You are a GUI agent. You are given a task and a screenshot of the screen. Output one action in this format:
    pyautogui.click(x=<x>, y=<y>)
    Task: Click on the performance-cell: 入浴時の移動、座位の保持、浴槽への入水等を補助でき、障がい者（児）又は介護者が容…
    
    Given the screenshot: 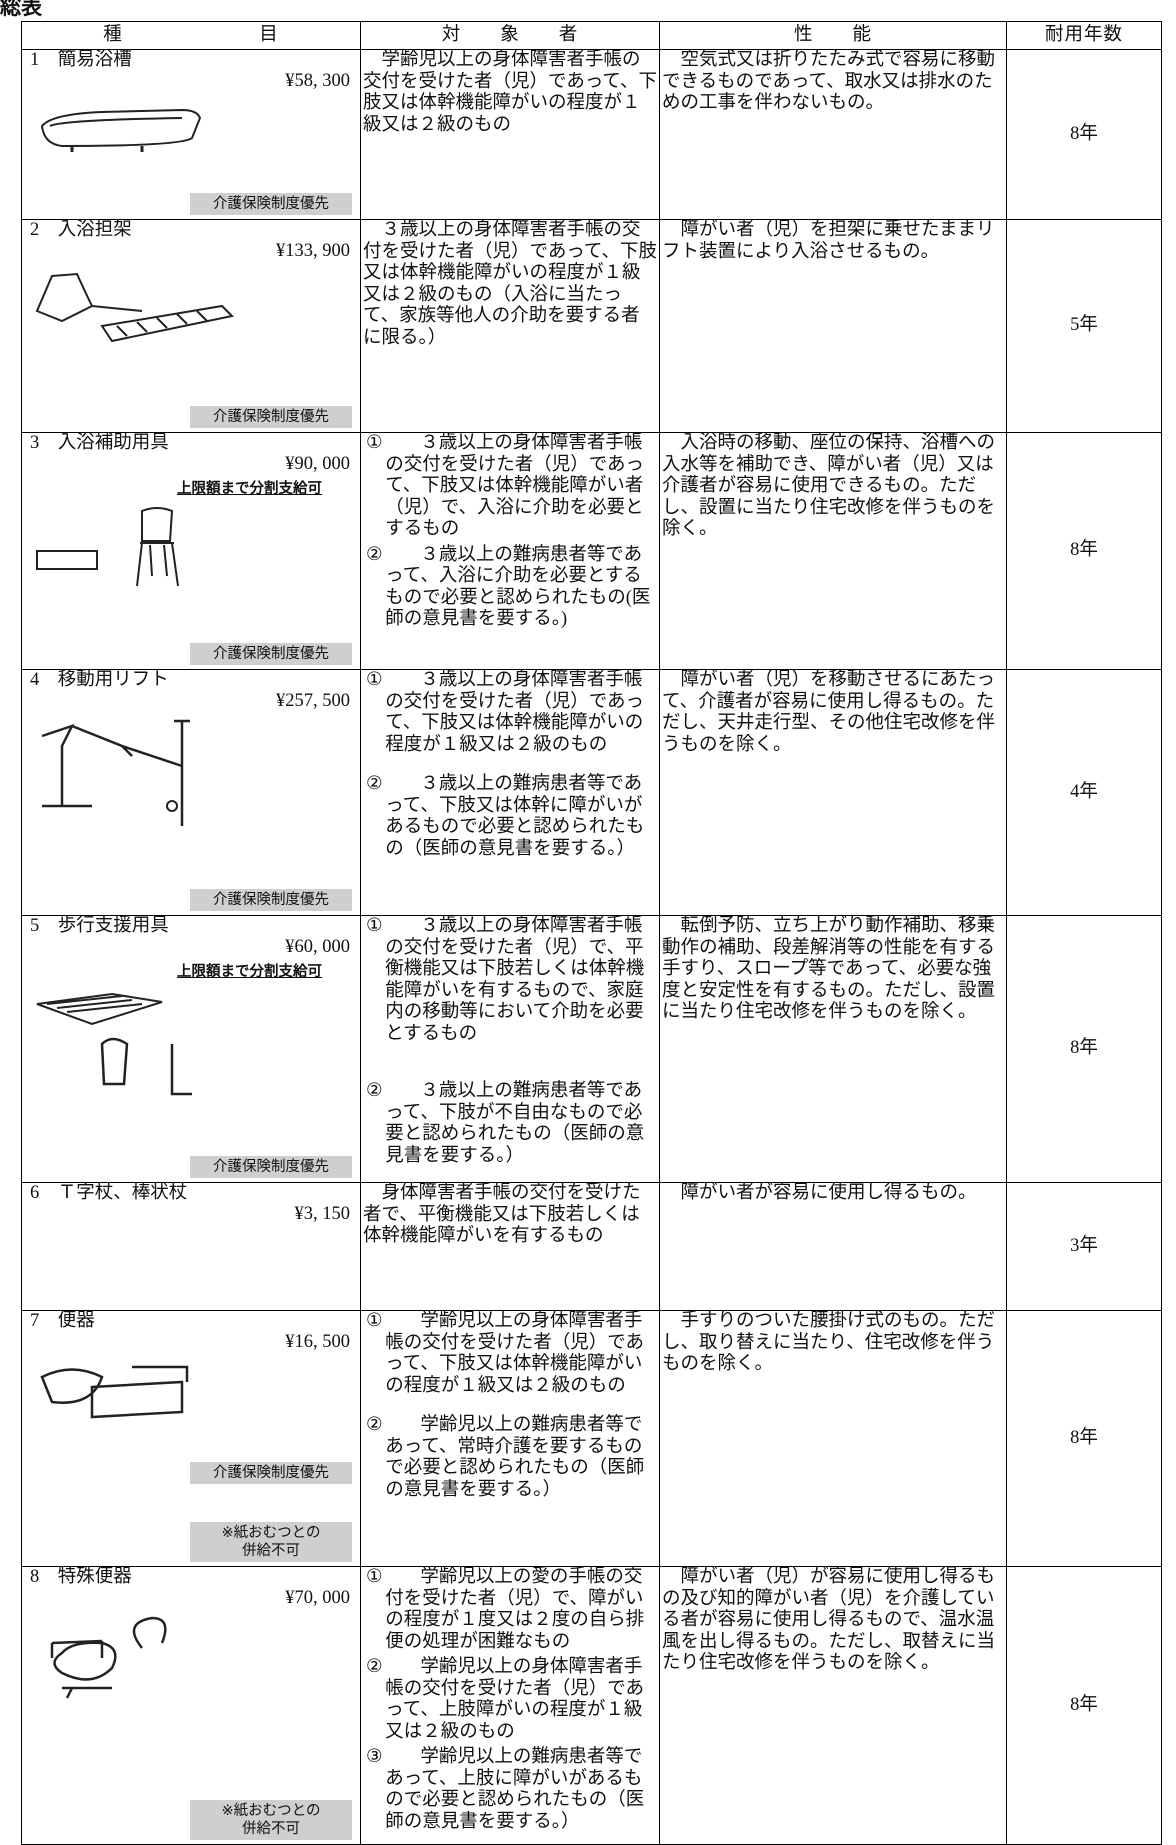 What is the action you would take?
    pyautogui.click(x=833, y=551)
    